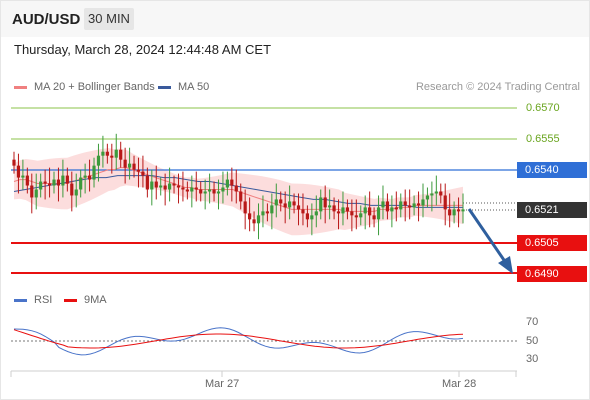  Describe the element at coordinates (109, 19) in the screenshot. I see `timeframe-badge: 30 MIN` at that location.